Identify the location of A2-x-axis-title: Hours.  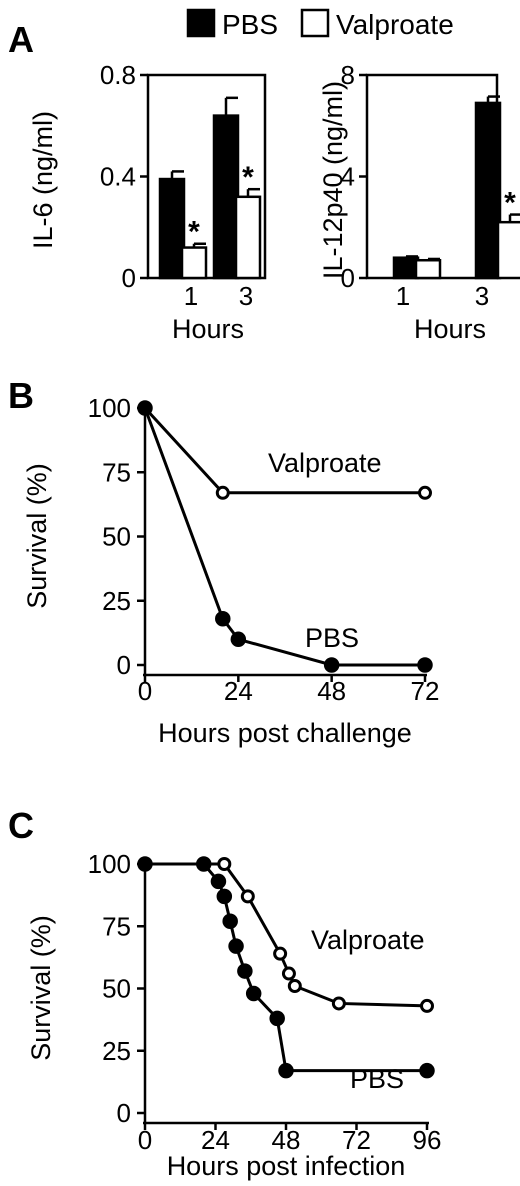
(450, 329).